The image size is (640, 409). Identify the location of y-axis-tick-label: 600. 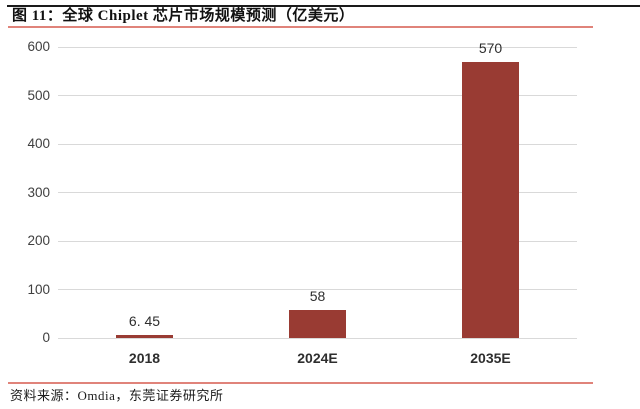
(38, 46).